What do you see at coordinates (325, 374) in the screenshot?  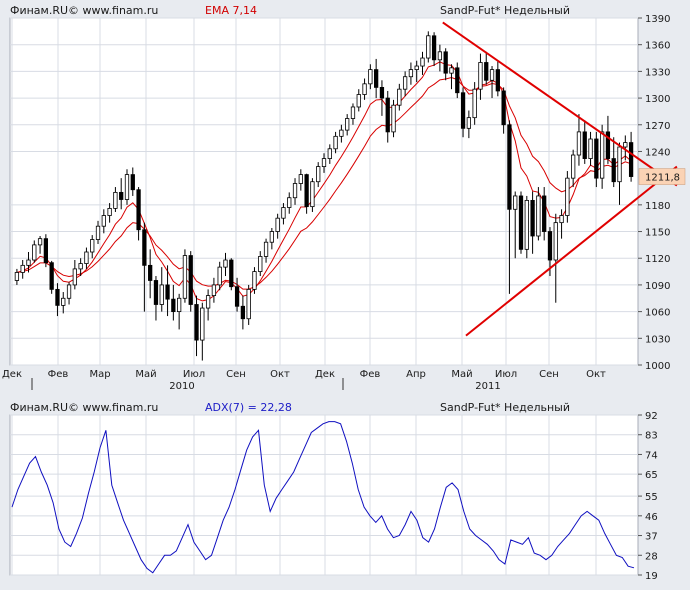 I see `x-month-label: Дек` at bounding box center [325, 374].